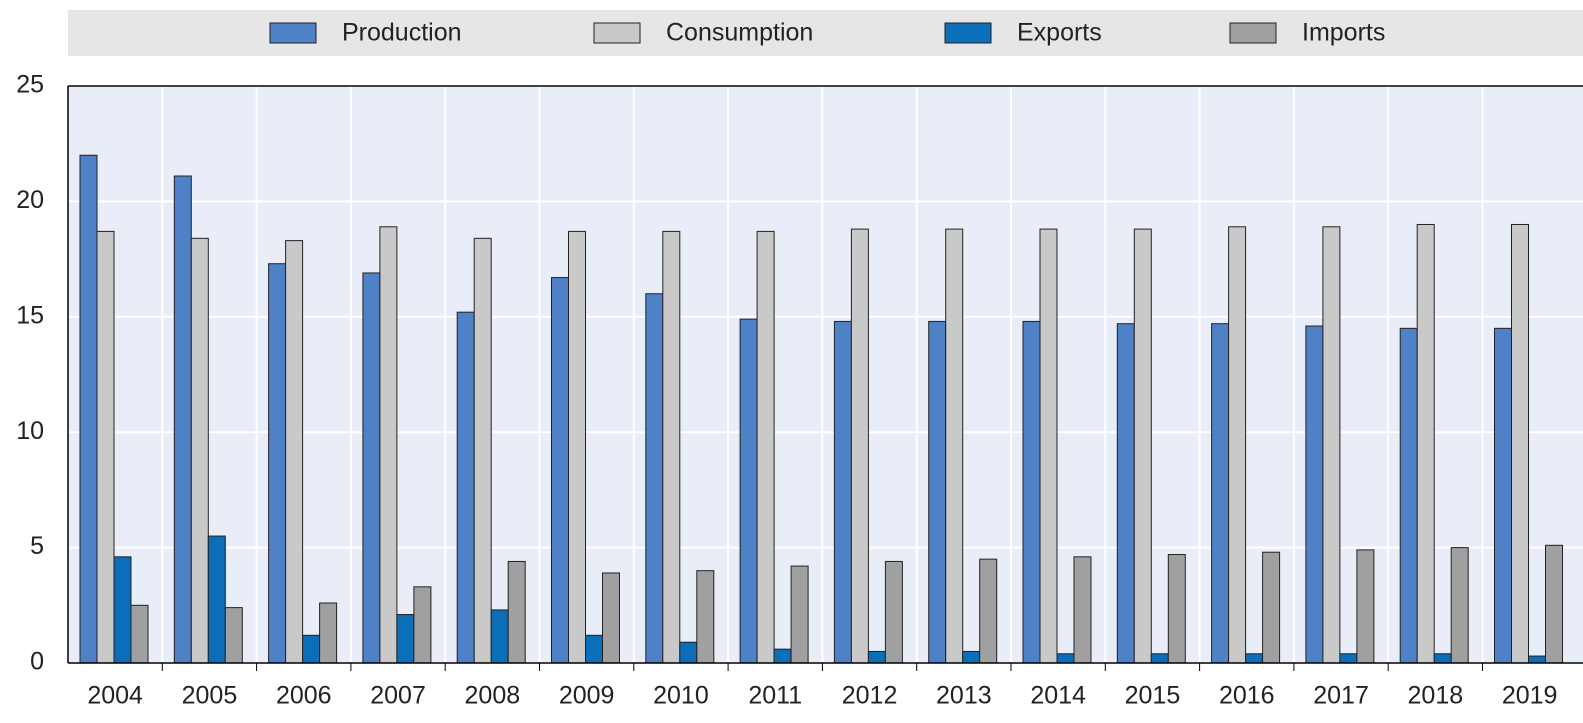  What do you see at coordinates (398, 696) in the screenshot?
I see `x-tick-label: 2007` at bounding box center [398, 696].